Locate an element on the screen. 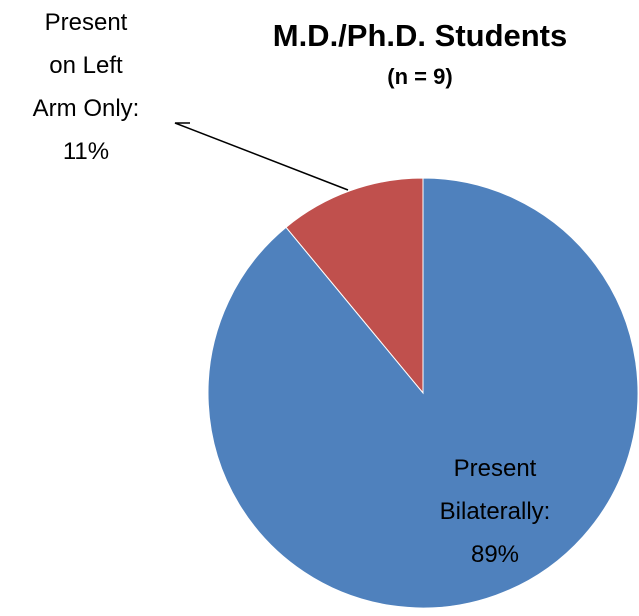 Image resolution: width=639 pixels, height=616 pixels. slice-label: Present on Left Arm Only: 11% is located at coordinates (86, 87).